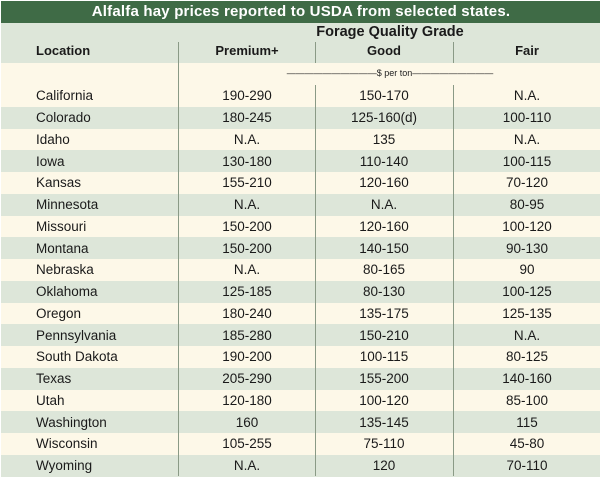 The height and width of the screenshot is (477, 600). Describe the element at coordinates (390, 73) in the screenshot. I see `unit-label: ——————————$ per ton—————————` at that location.